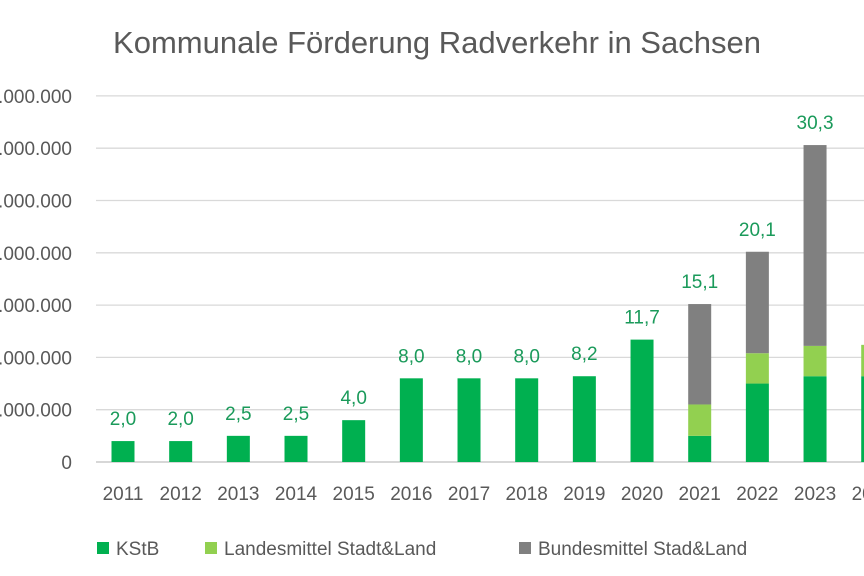 Image resolution: width=864 pixels, height=576 pixels. I want to click on legend-label: KStB, so click(137, 549).